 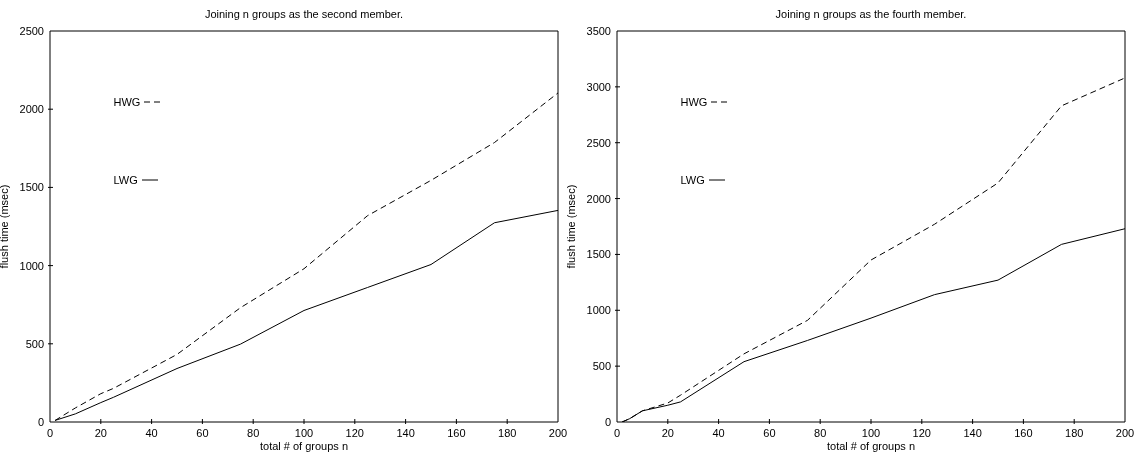 I want to click on y-tick-label: 3000, so click(x=598, y=86).